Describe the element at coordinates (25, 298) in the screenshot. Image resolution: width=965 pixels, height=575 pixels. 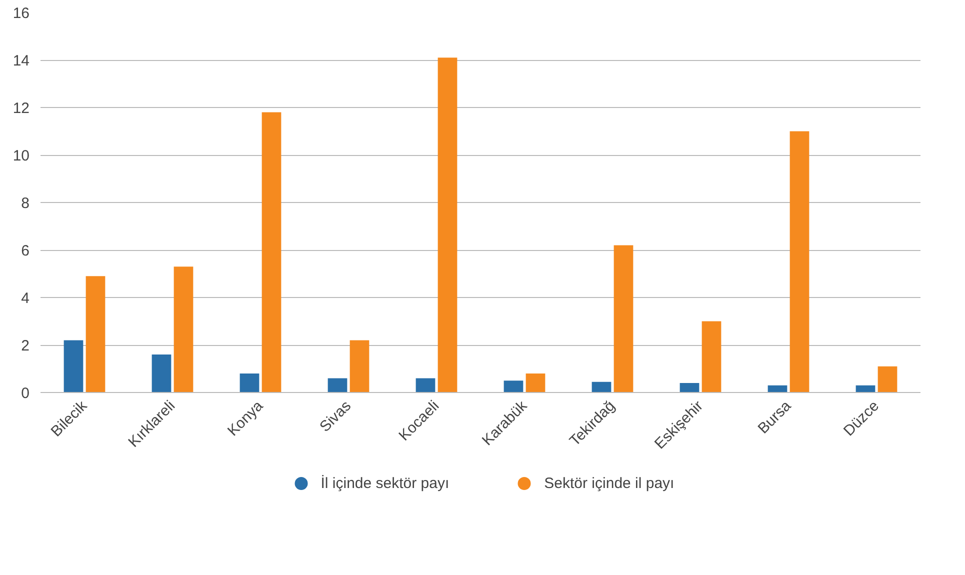
I see `y-tick-label: 4` at that location.